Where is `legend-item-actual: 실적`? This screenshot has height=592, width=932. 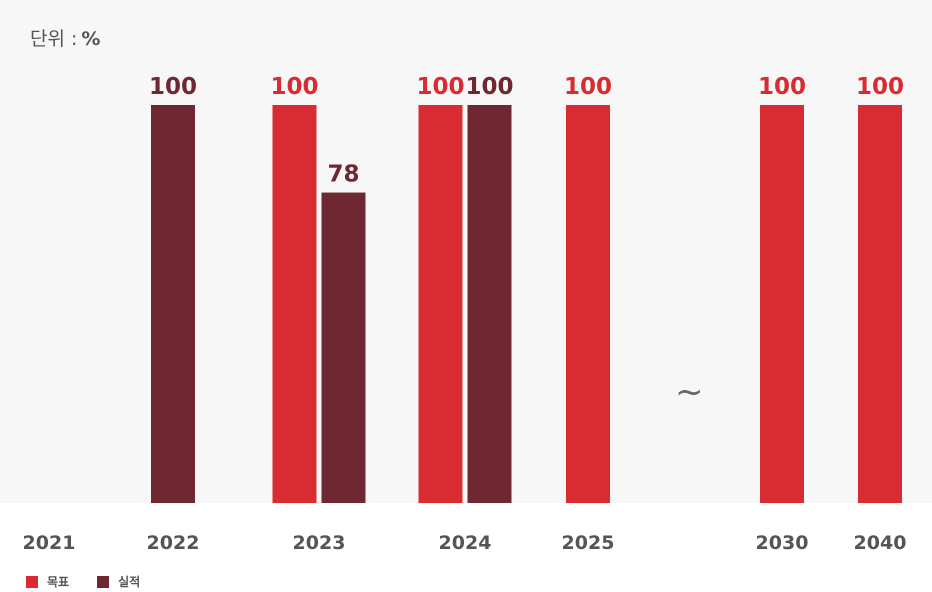 legend-item-actual: 실적 is located at coordinates (118, 581).